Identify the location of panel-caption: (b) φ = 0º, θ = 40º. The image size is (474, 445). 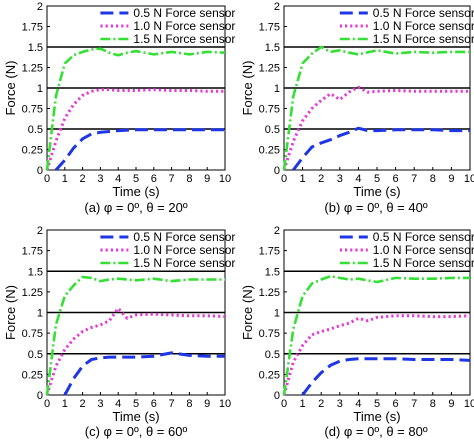
(375, 207).